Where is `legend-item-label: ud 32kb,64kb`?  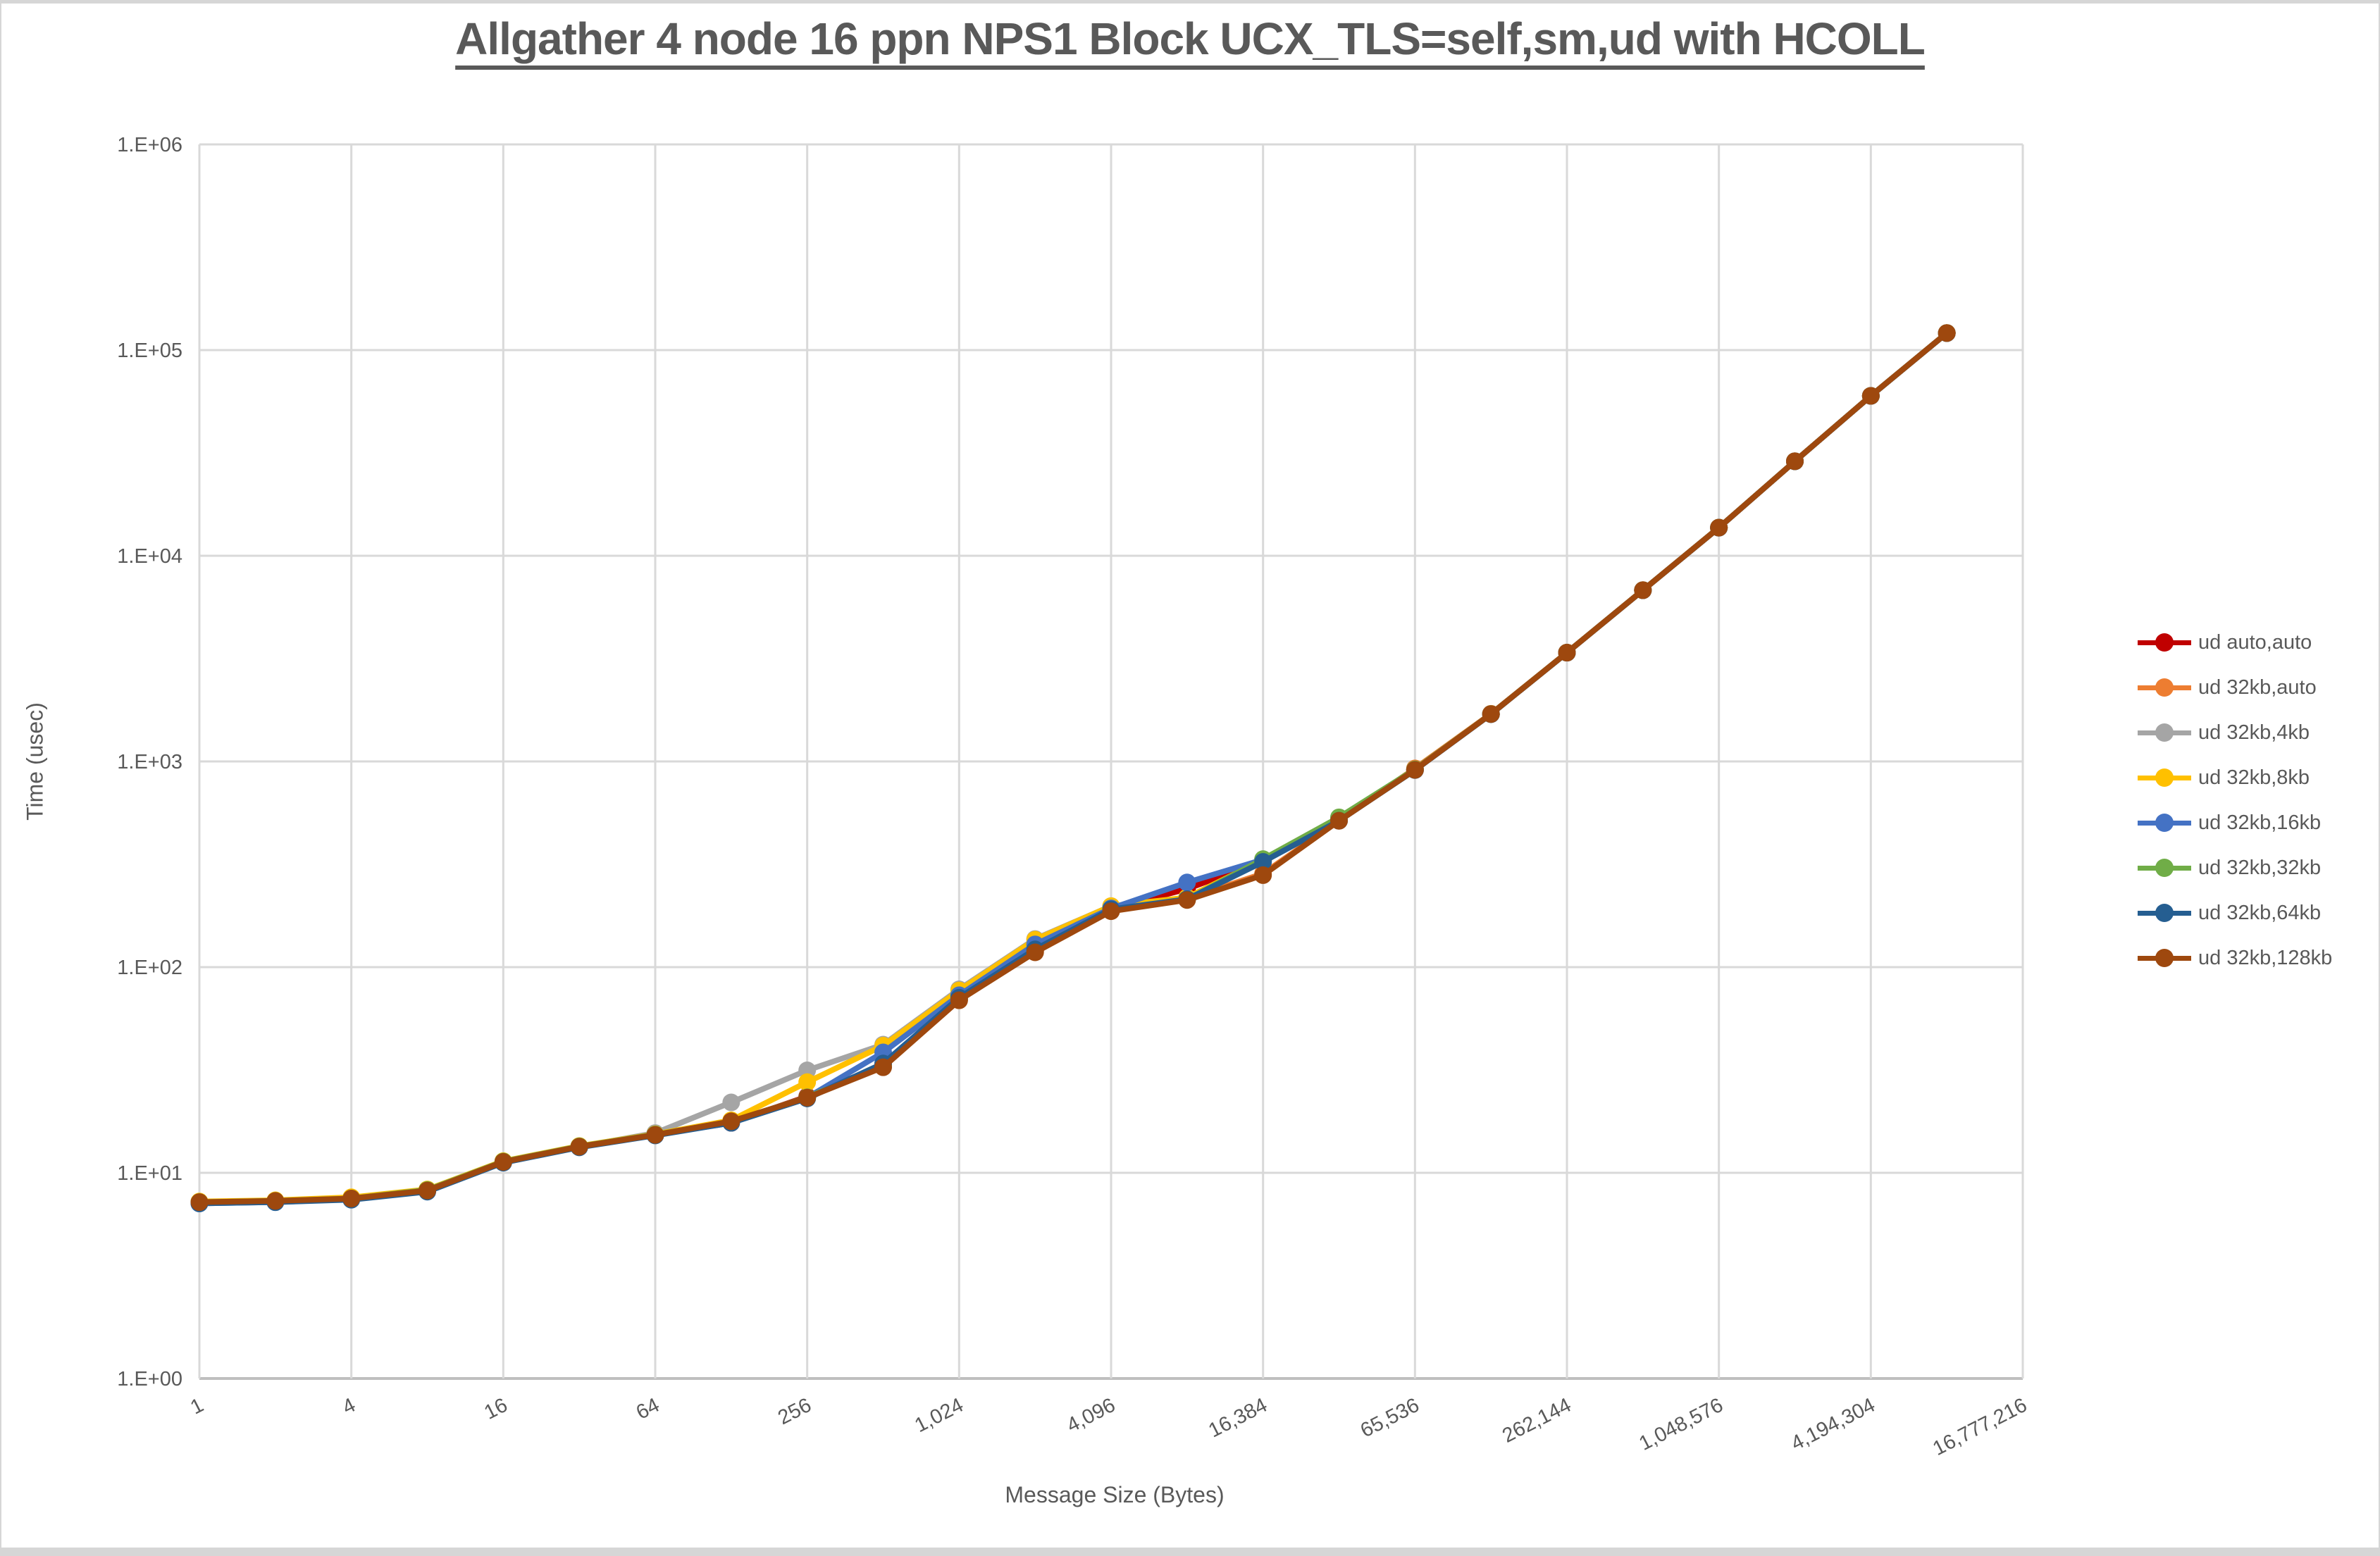
legend-item-label: ud 32kb,64kb is located at coordinates (2260, 912).